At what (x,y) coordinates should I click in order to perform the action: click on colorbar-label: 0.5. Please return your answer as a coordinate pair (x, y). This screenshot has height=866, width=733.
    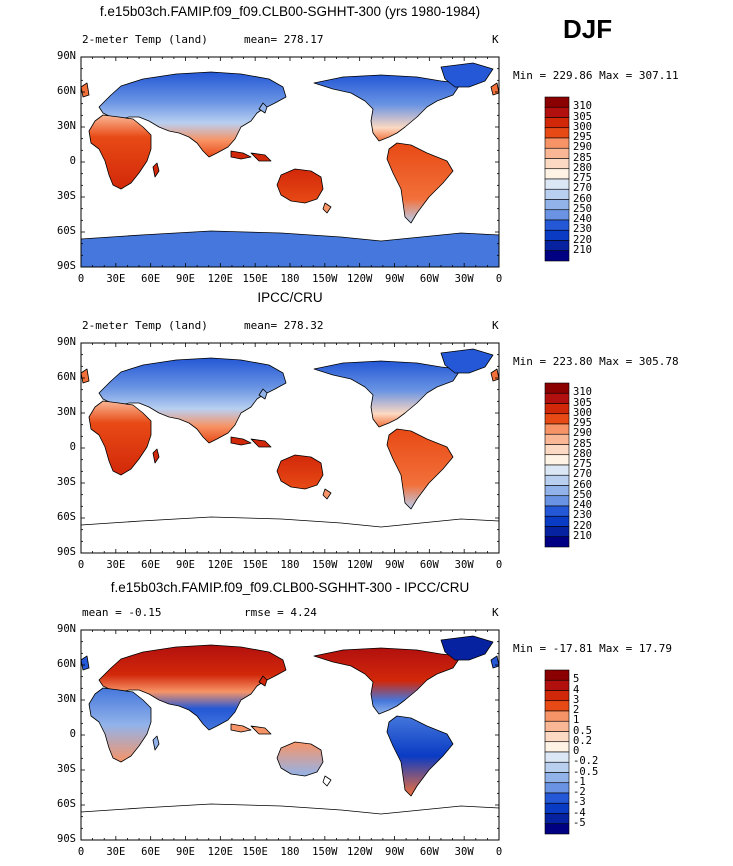
    Looking at the image, I should click on (582, 730).